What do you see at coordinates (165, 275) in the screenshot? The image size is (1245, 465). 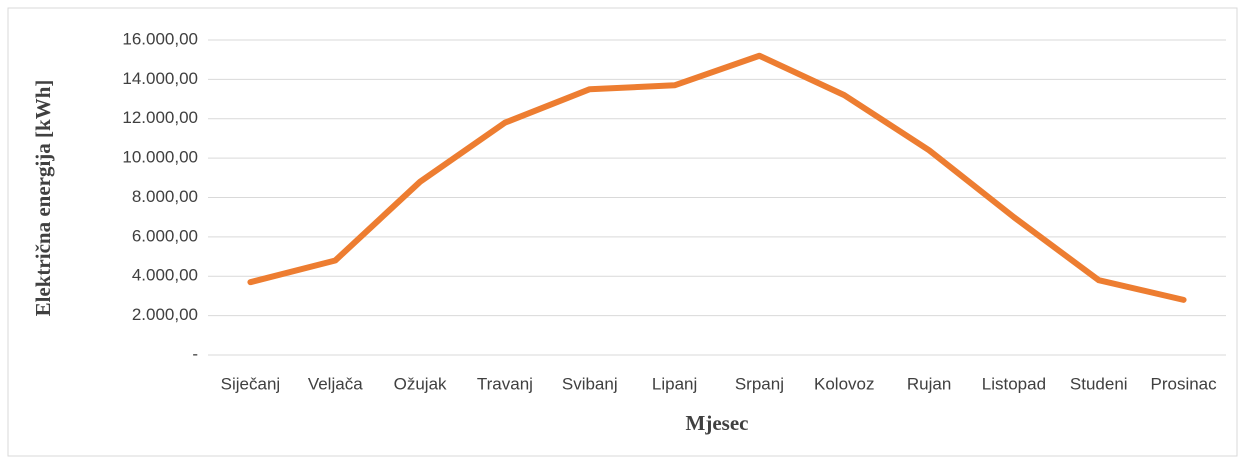 I see `y-tick-label: 4.000,00` at bounding box center [165, 275].